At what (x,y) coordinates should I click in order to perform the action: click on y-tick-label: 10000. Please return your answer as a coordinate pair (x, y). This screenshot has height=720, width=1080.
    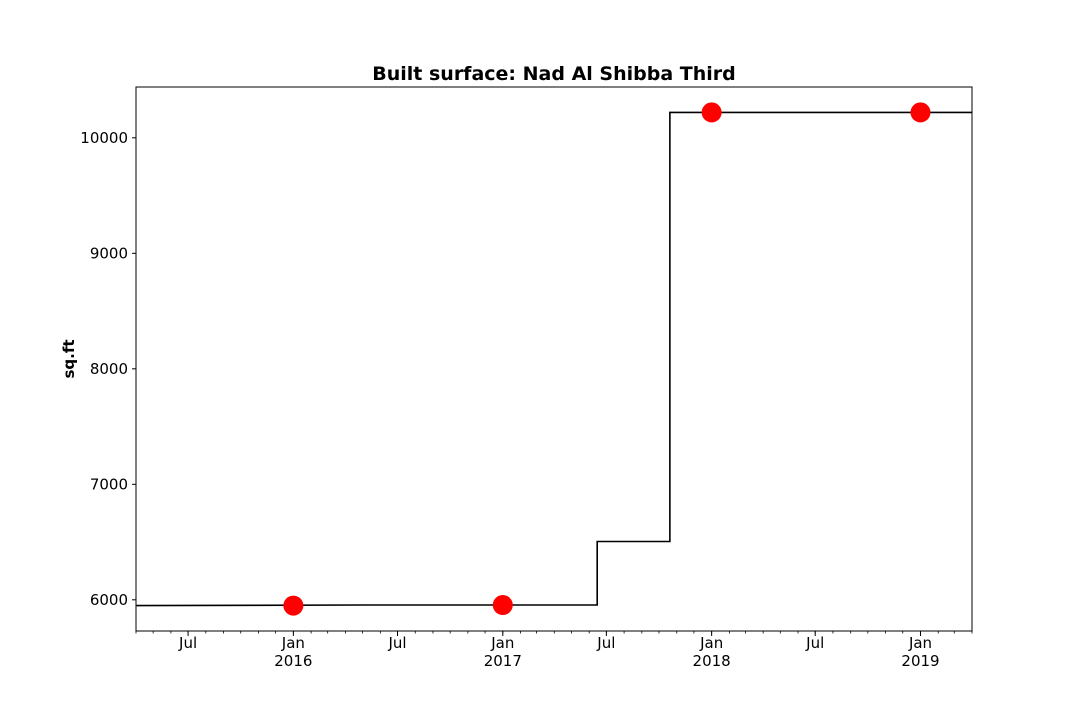
    Looking at the image, I should click on (104, 138).